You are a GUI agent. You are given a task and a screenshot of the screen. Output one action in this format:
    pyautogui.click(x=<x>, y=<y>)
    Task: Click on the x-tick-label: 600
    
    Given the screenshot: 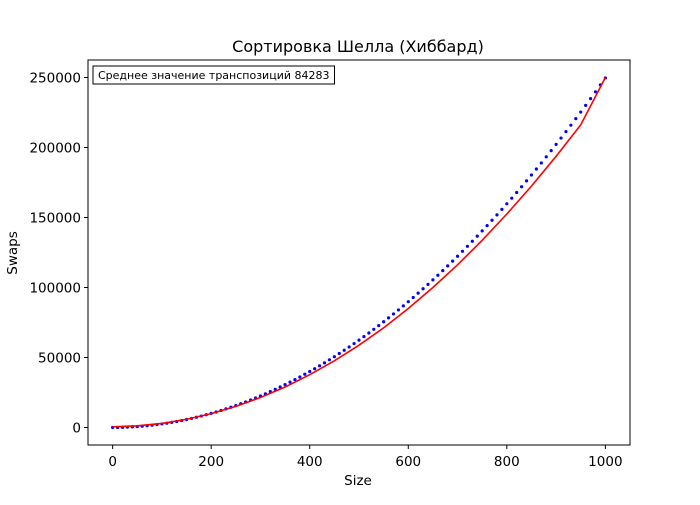 What is the action you would take?
    pyautogui.click(x=408, y=462)
    